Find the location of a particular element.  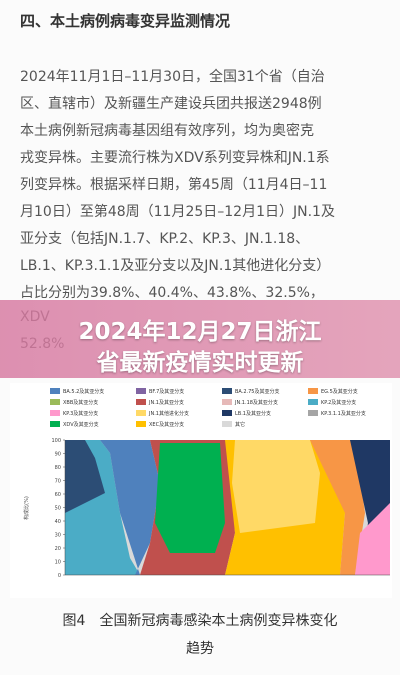

paragraph-line: 2024年11月1日–11月30日，全国31个省（自治 is located at coordinates (172, 77).